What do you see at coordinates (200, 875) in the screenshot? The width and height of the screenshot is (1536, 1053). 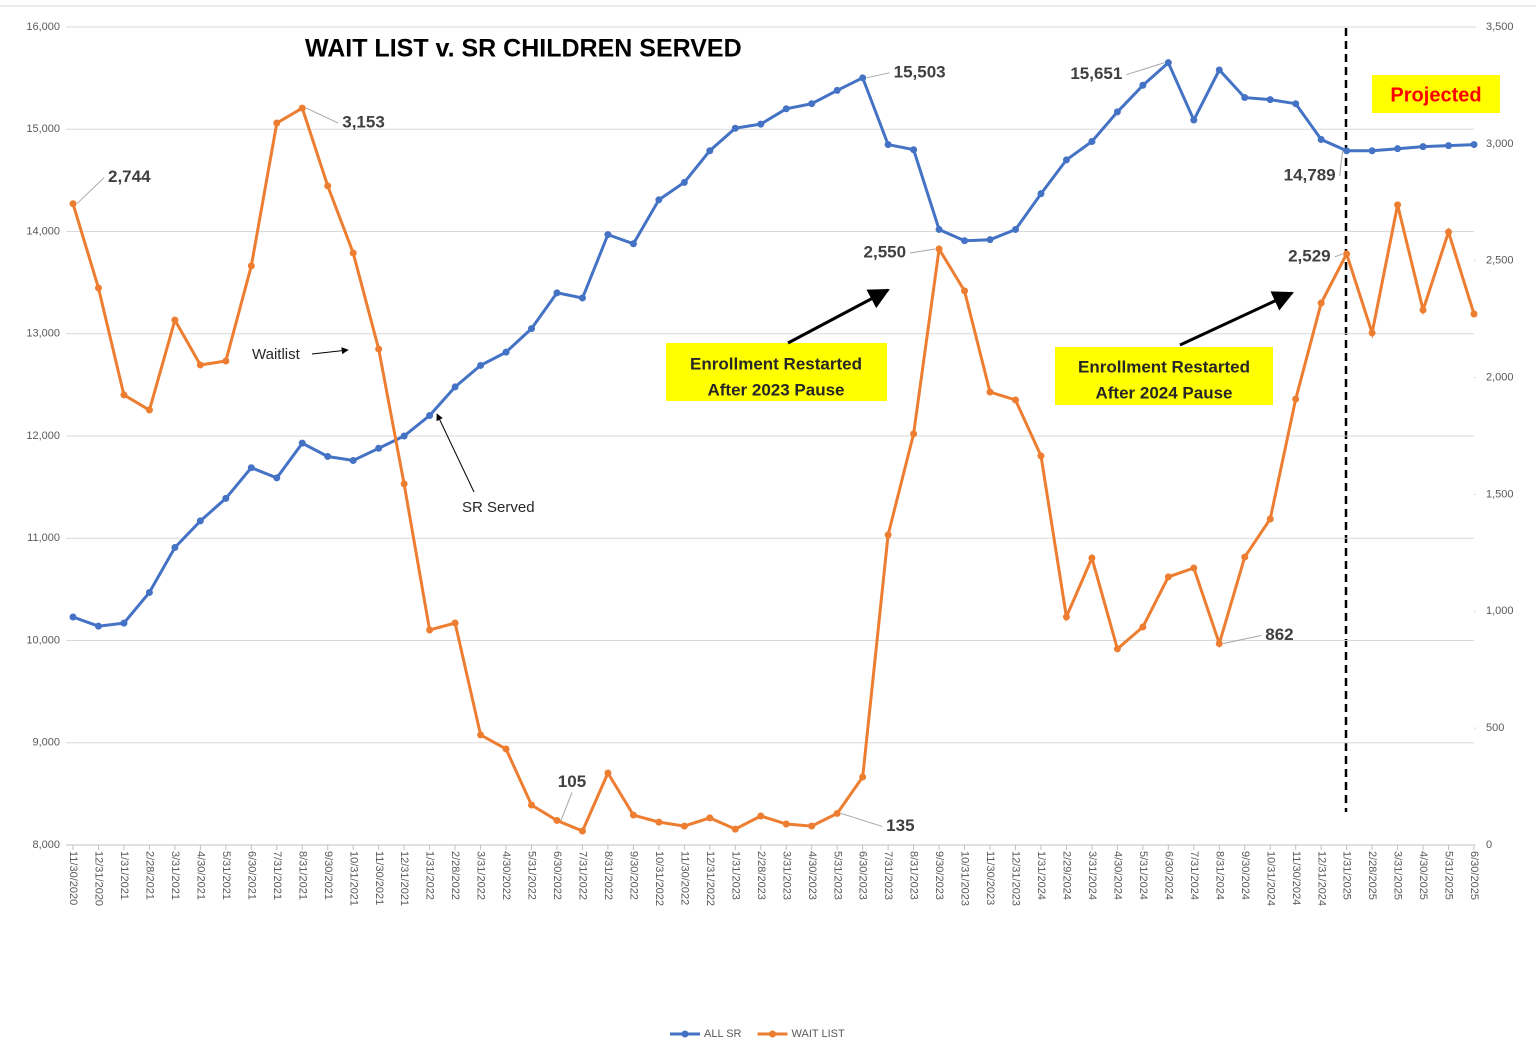 I see `x-tick-label: 4/30/2021` at bounding box center [200, 875].